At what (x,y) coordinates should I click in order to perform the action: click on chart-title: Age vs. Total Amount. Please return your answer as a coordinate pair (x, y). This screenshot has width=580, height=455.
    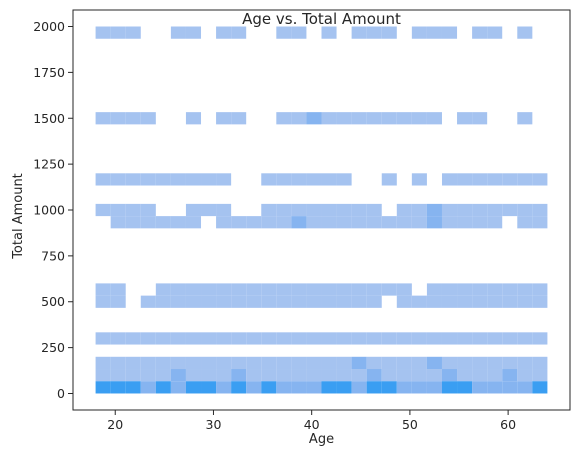
    Looking at the image, I should click on (321, 19).